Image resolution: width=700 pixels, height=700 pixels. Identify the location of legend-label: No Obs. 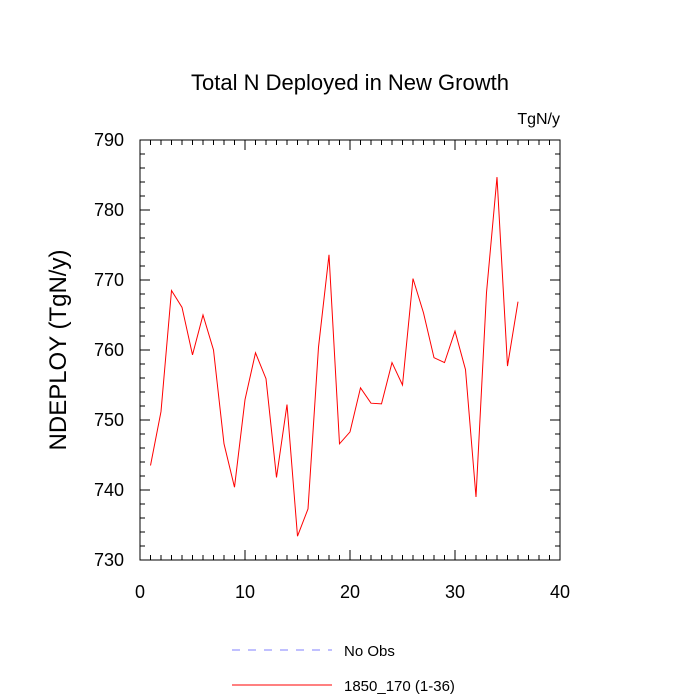
(369, 651).